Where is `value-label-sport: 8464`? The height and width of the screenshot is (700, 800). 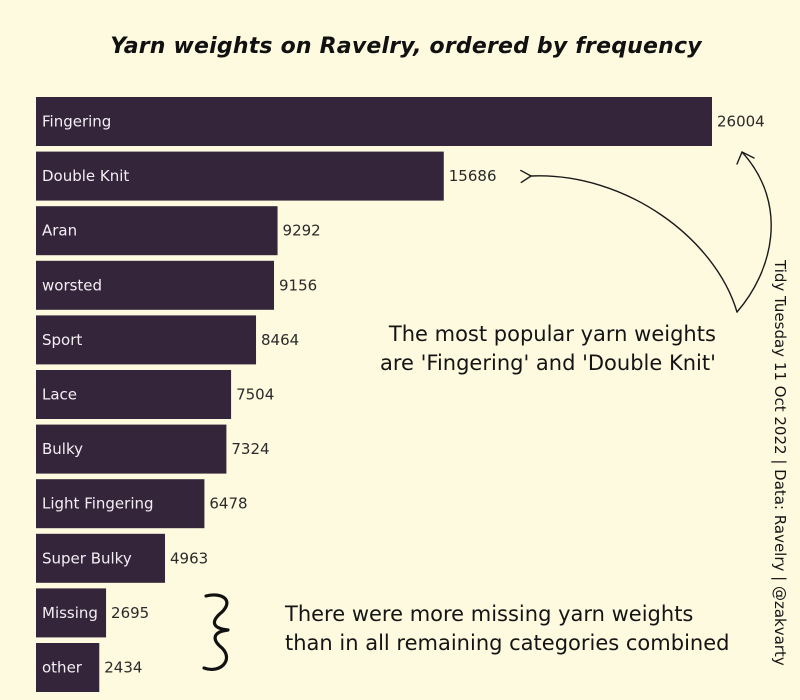 value-label-sport: 8464 is located at coordinates (280, 340).